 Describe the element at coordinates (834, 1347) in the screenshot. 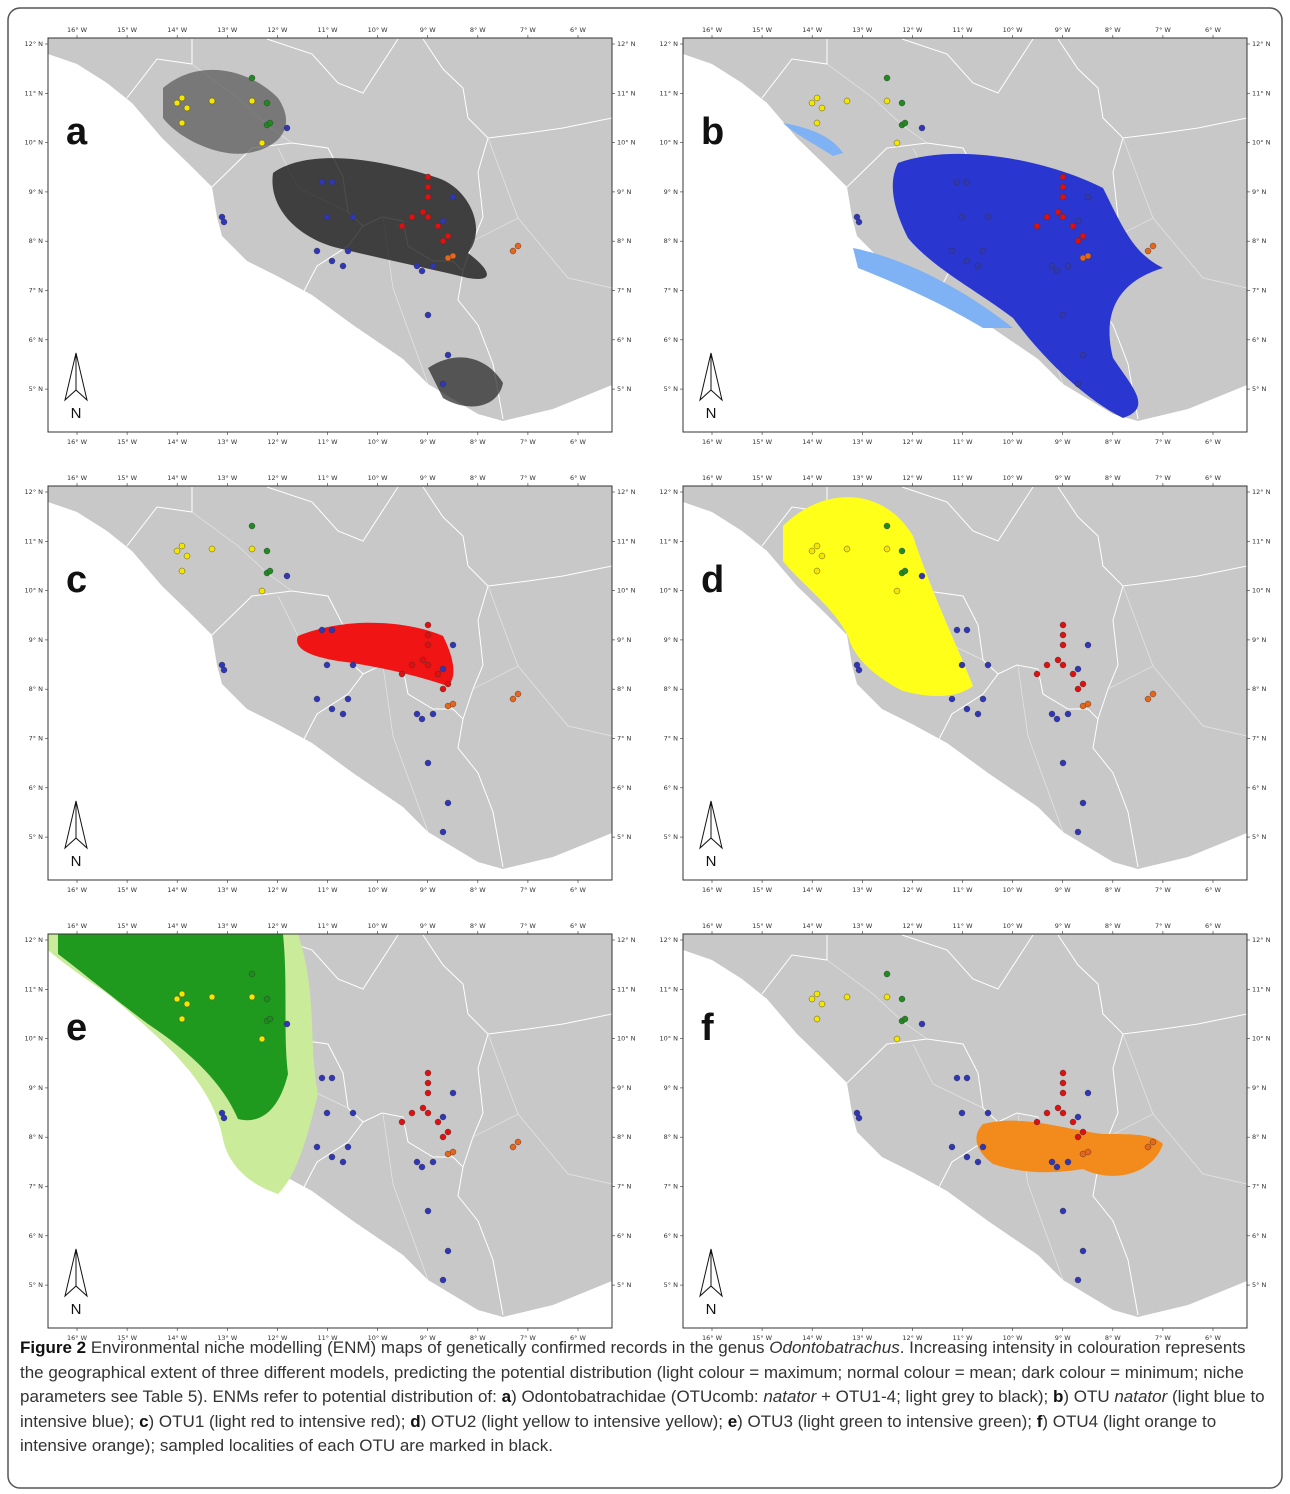

I see `caption-italic: Odontobatrachus` at that location.